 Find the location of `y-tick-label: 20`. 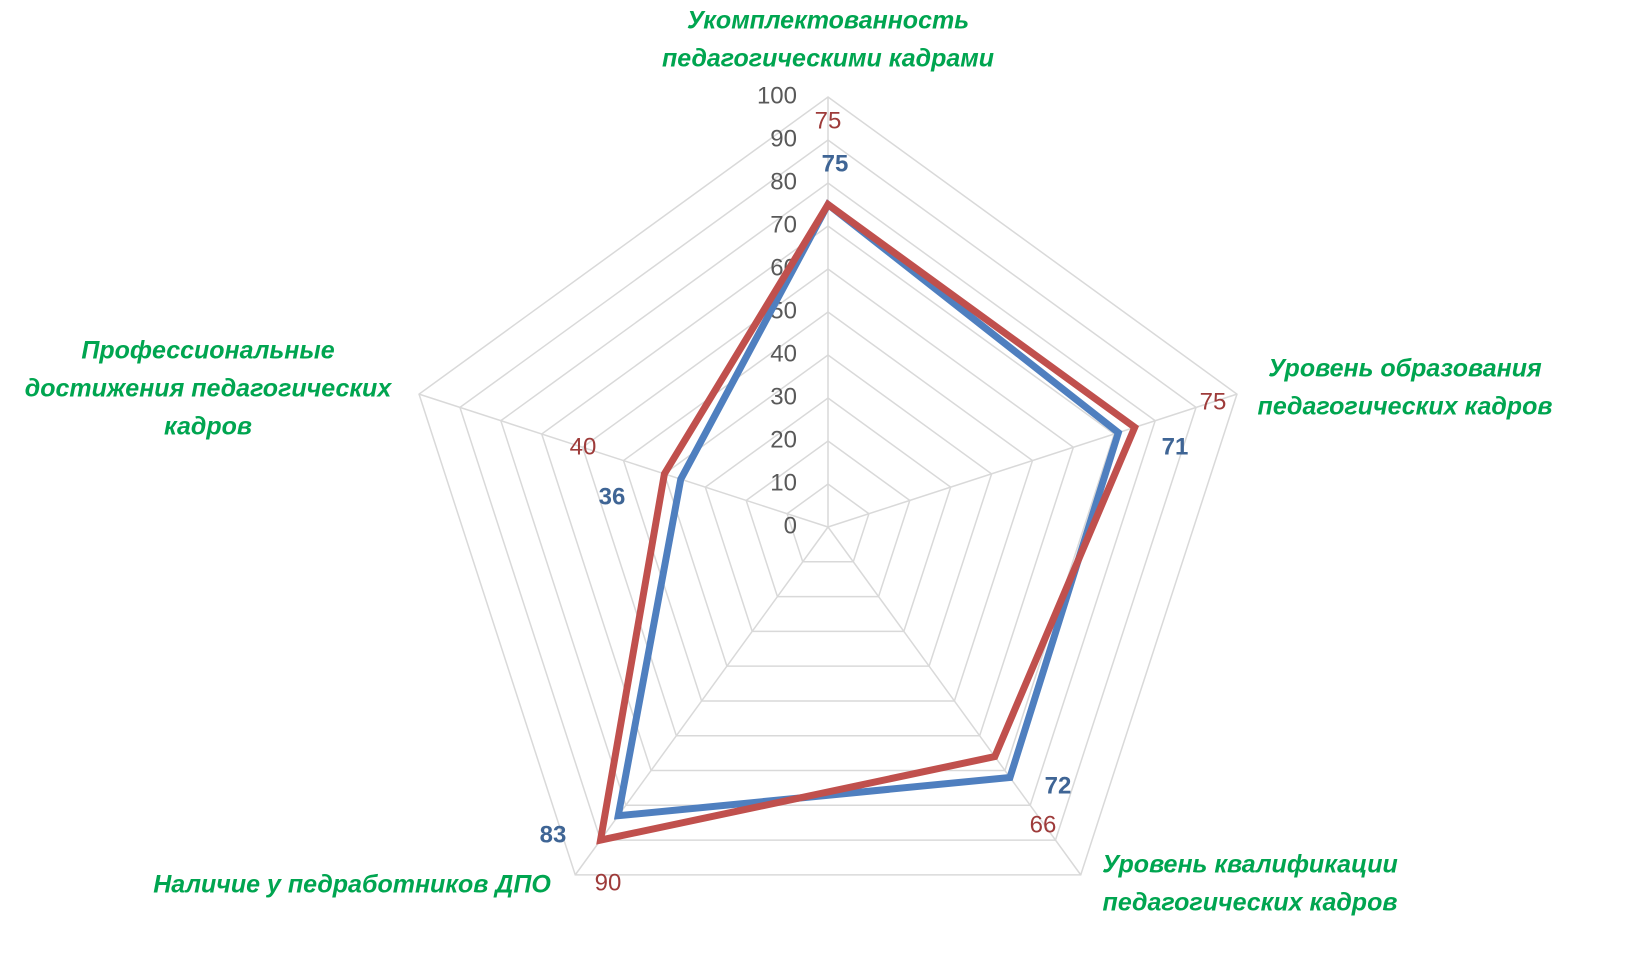

y-tick-label: 20 is located at coordinates (783, 439).